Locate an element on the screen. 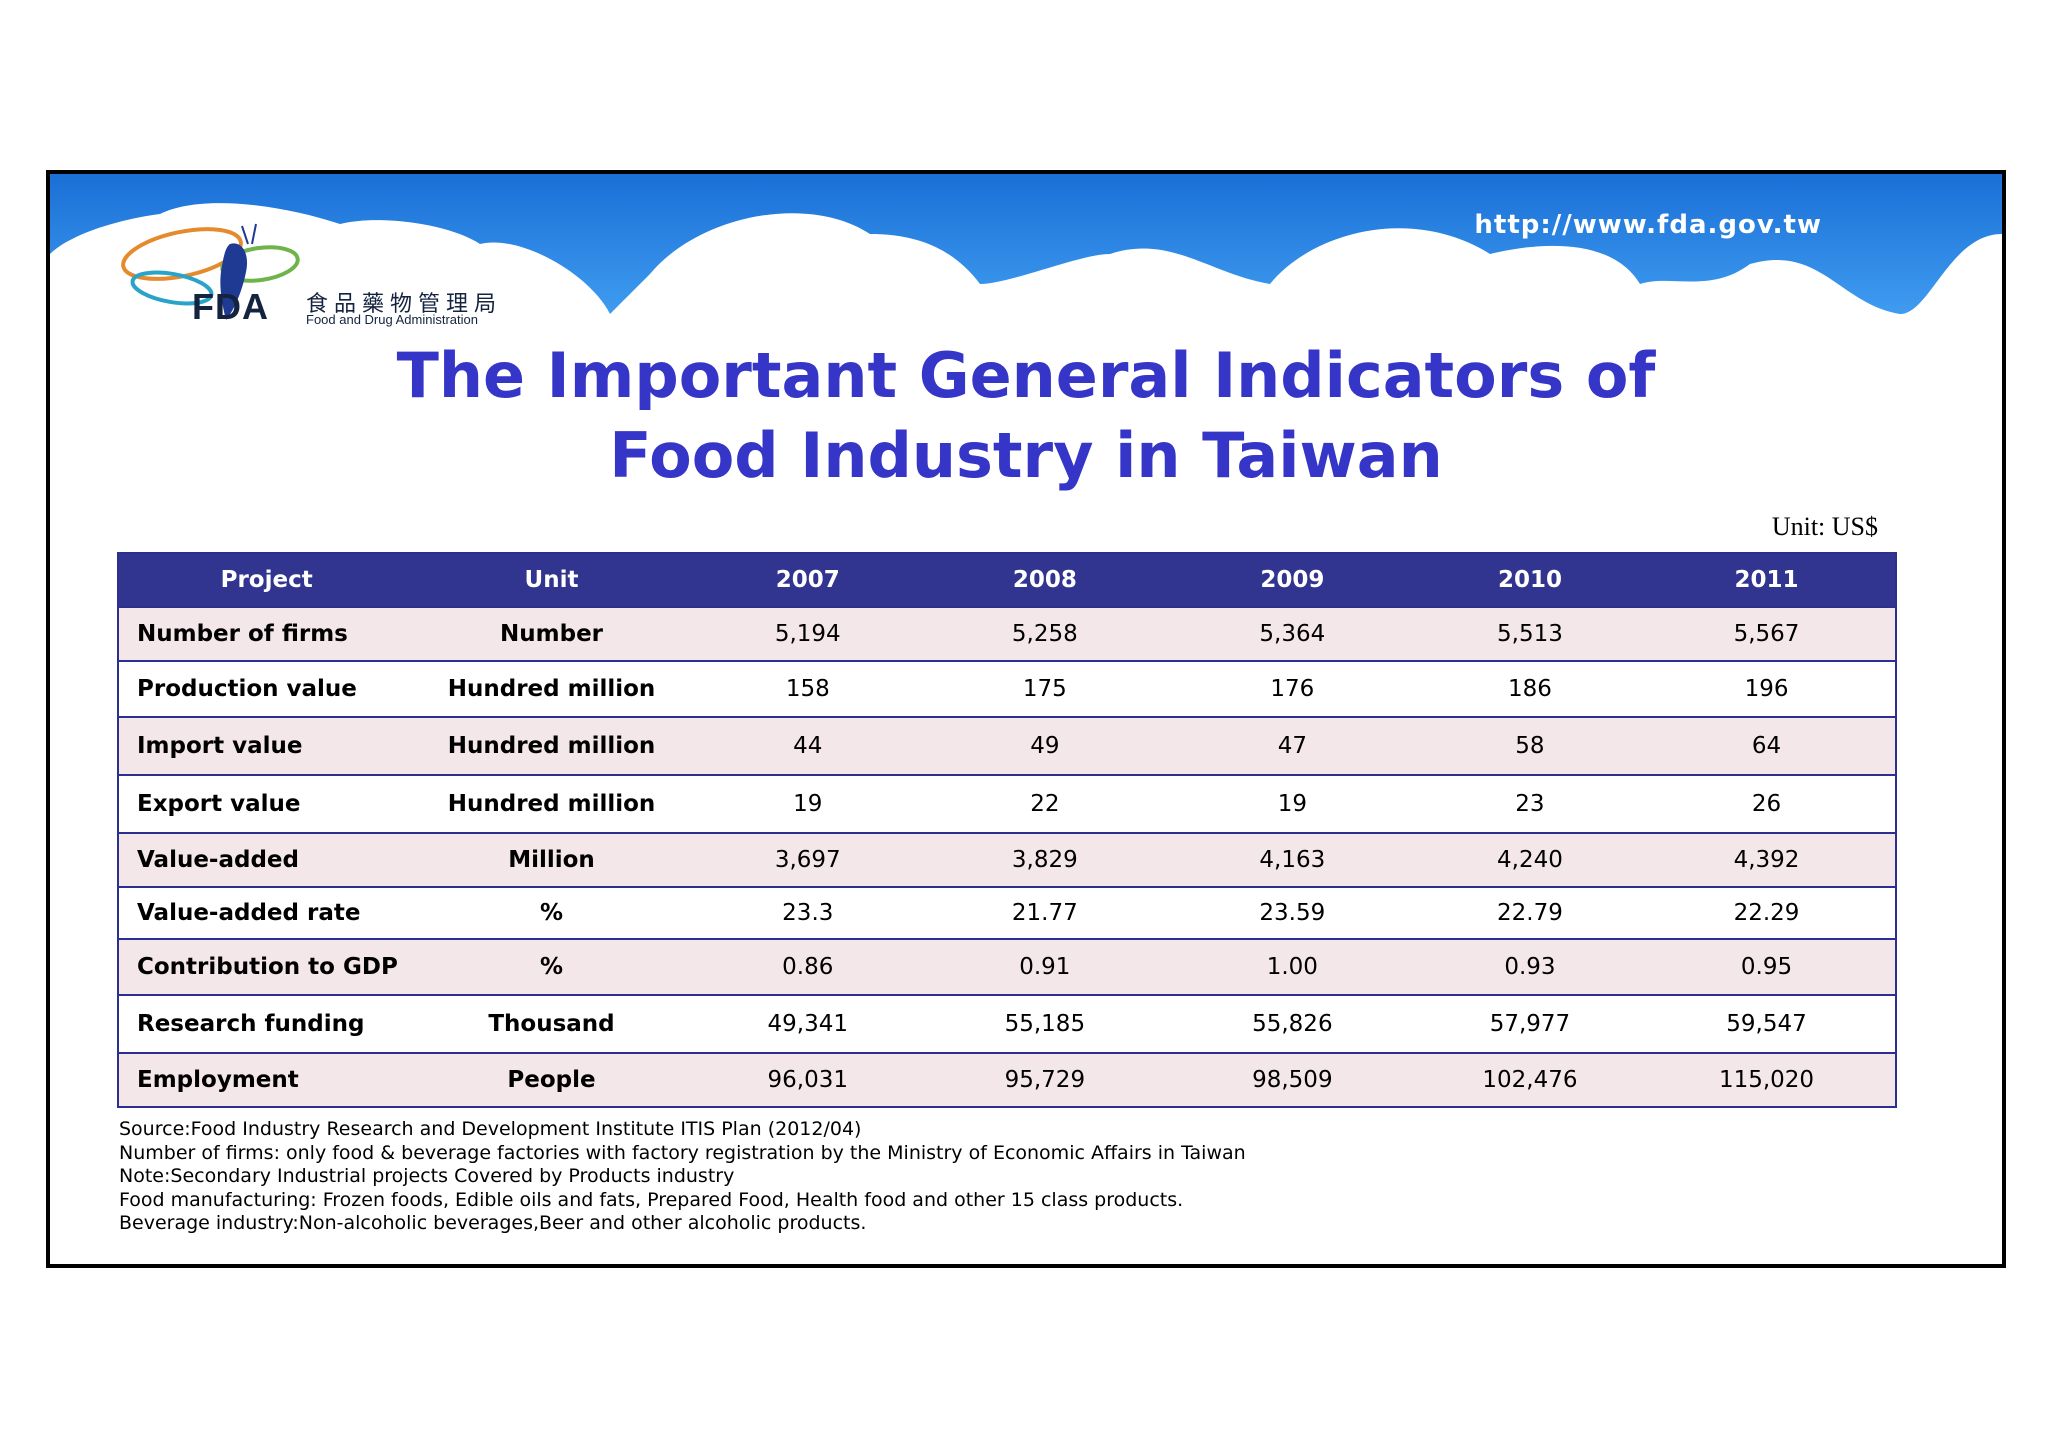 This screenshot has height=1447, width=2048. cell-2011: 22.29 is located at coordinates (1767, 912).